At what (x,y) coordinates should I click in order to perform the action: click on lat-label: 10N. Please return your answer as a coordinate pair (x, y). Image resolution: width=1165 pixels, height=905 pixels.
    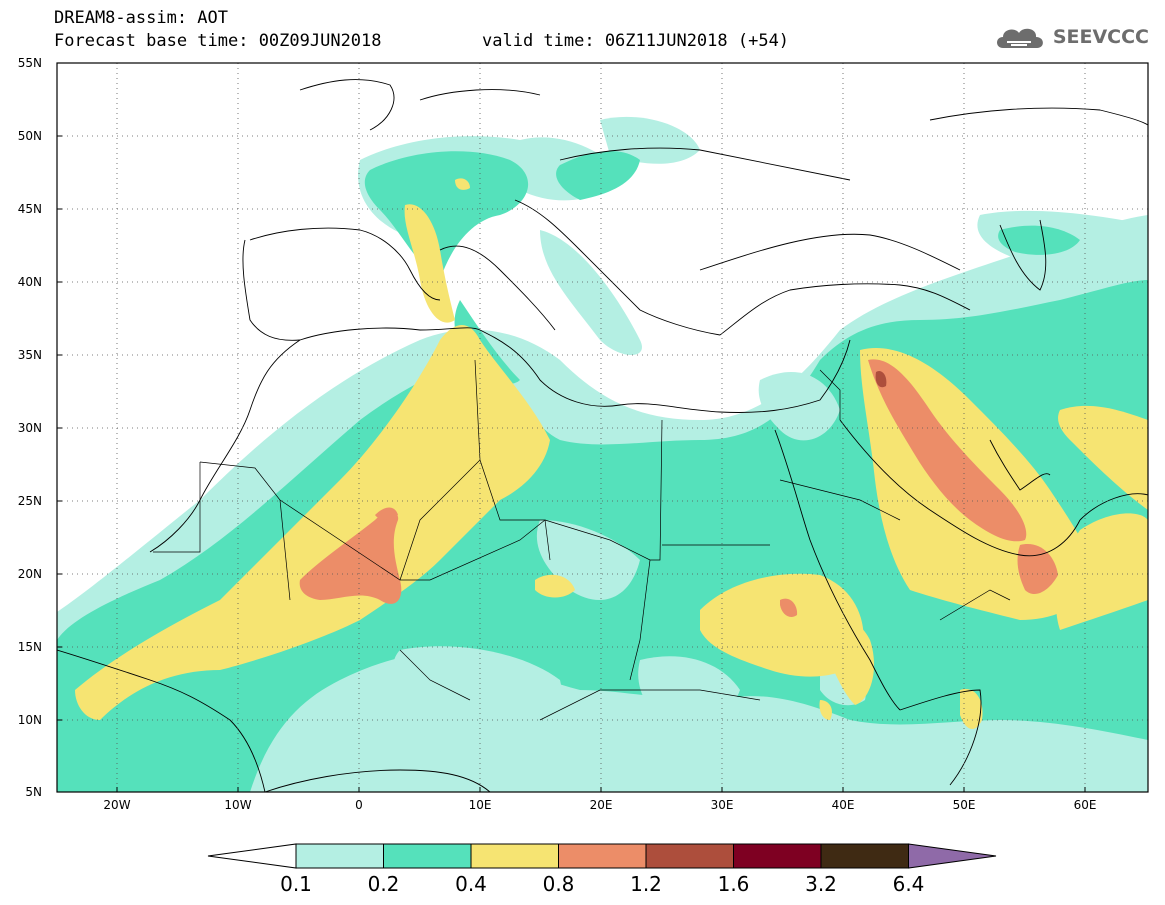
    Looking at the image, I should click on (29, 720).